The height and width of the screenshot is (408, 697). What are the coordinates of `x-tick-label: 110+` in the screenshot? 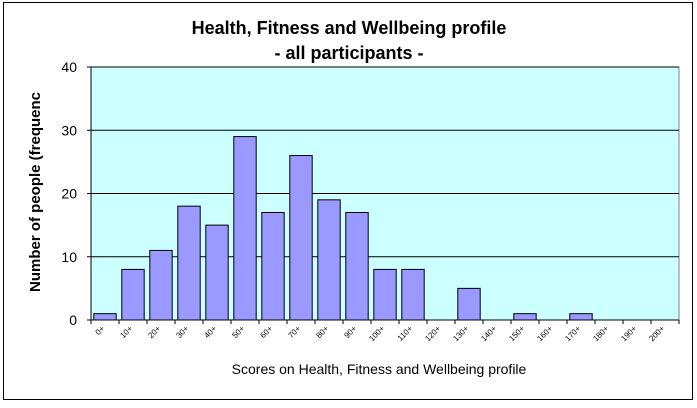 It's located at (405, 333).